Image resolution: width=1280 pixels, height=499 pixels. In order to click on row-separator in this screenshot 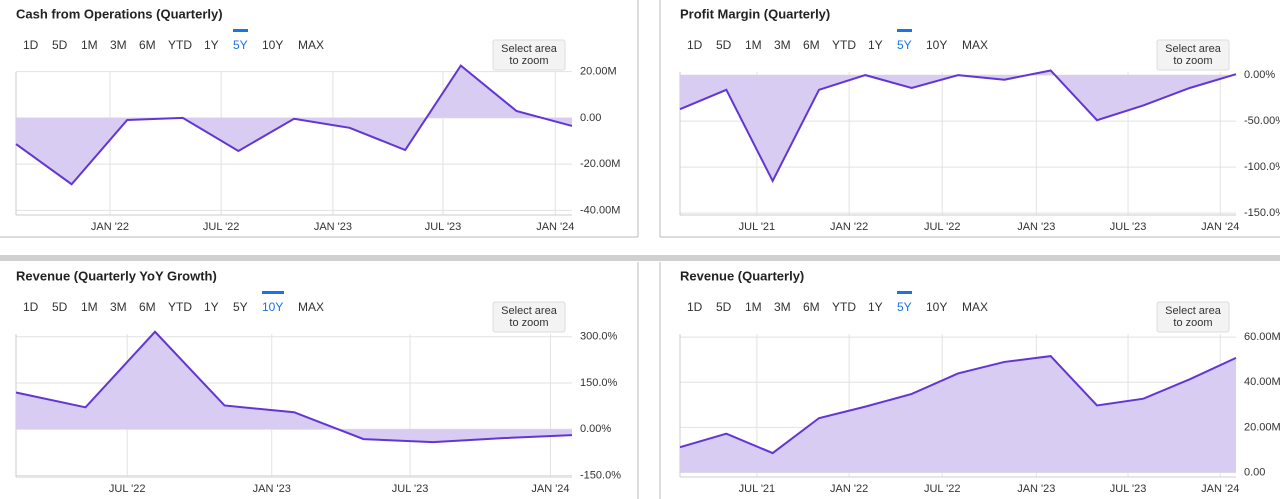, I will do `click(640, 258)`.